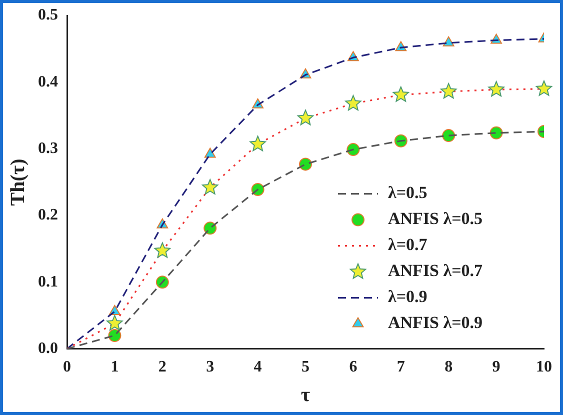 The width and height of the screenshot is (563, 415). What do you see at coordinates (435, 218) in the screenshot?
I see `legend-label: ANFIS λ=0.5` at bounding box center [435, 218].